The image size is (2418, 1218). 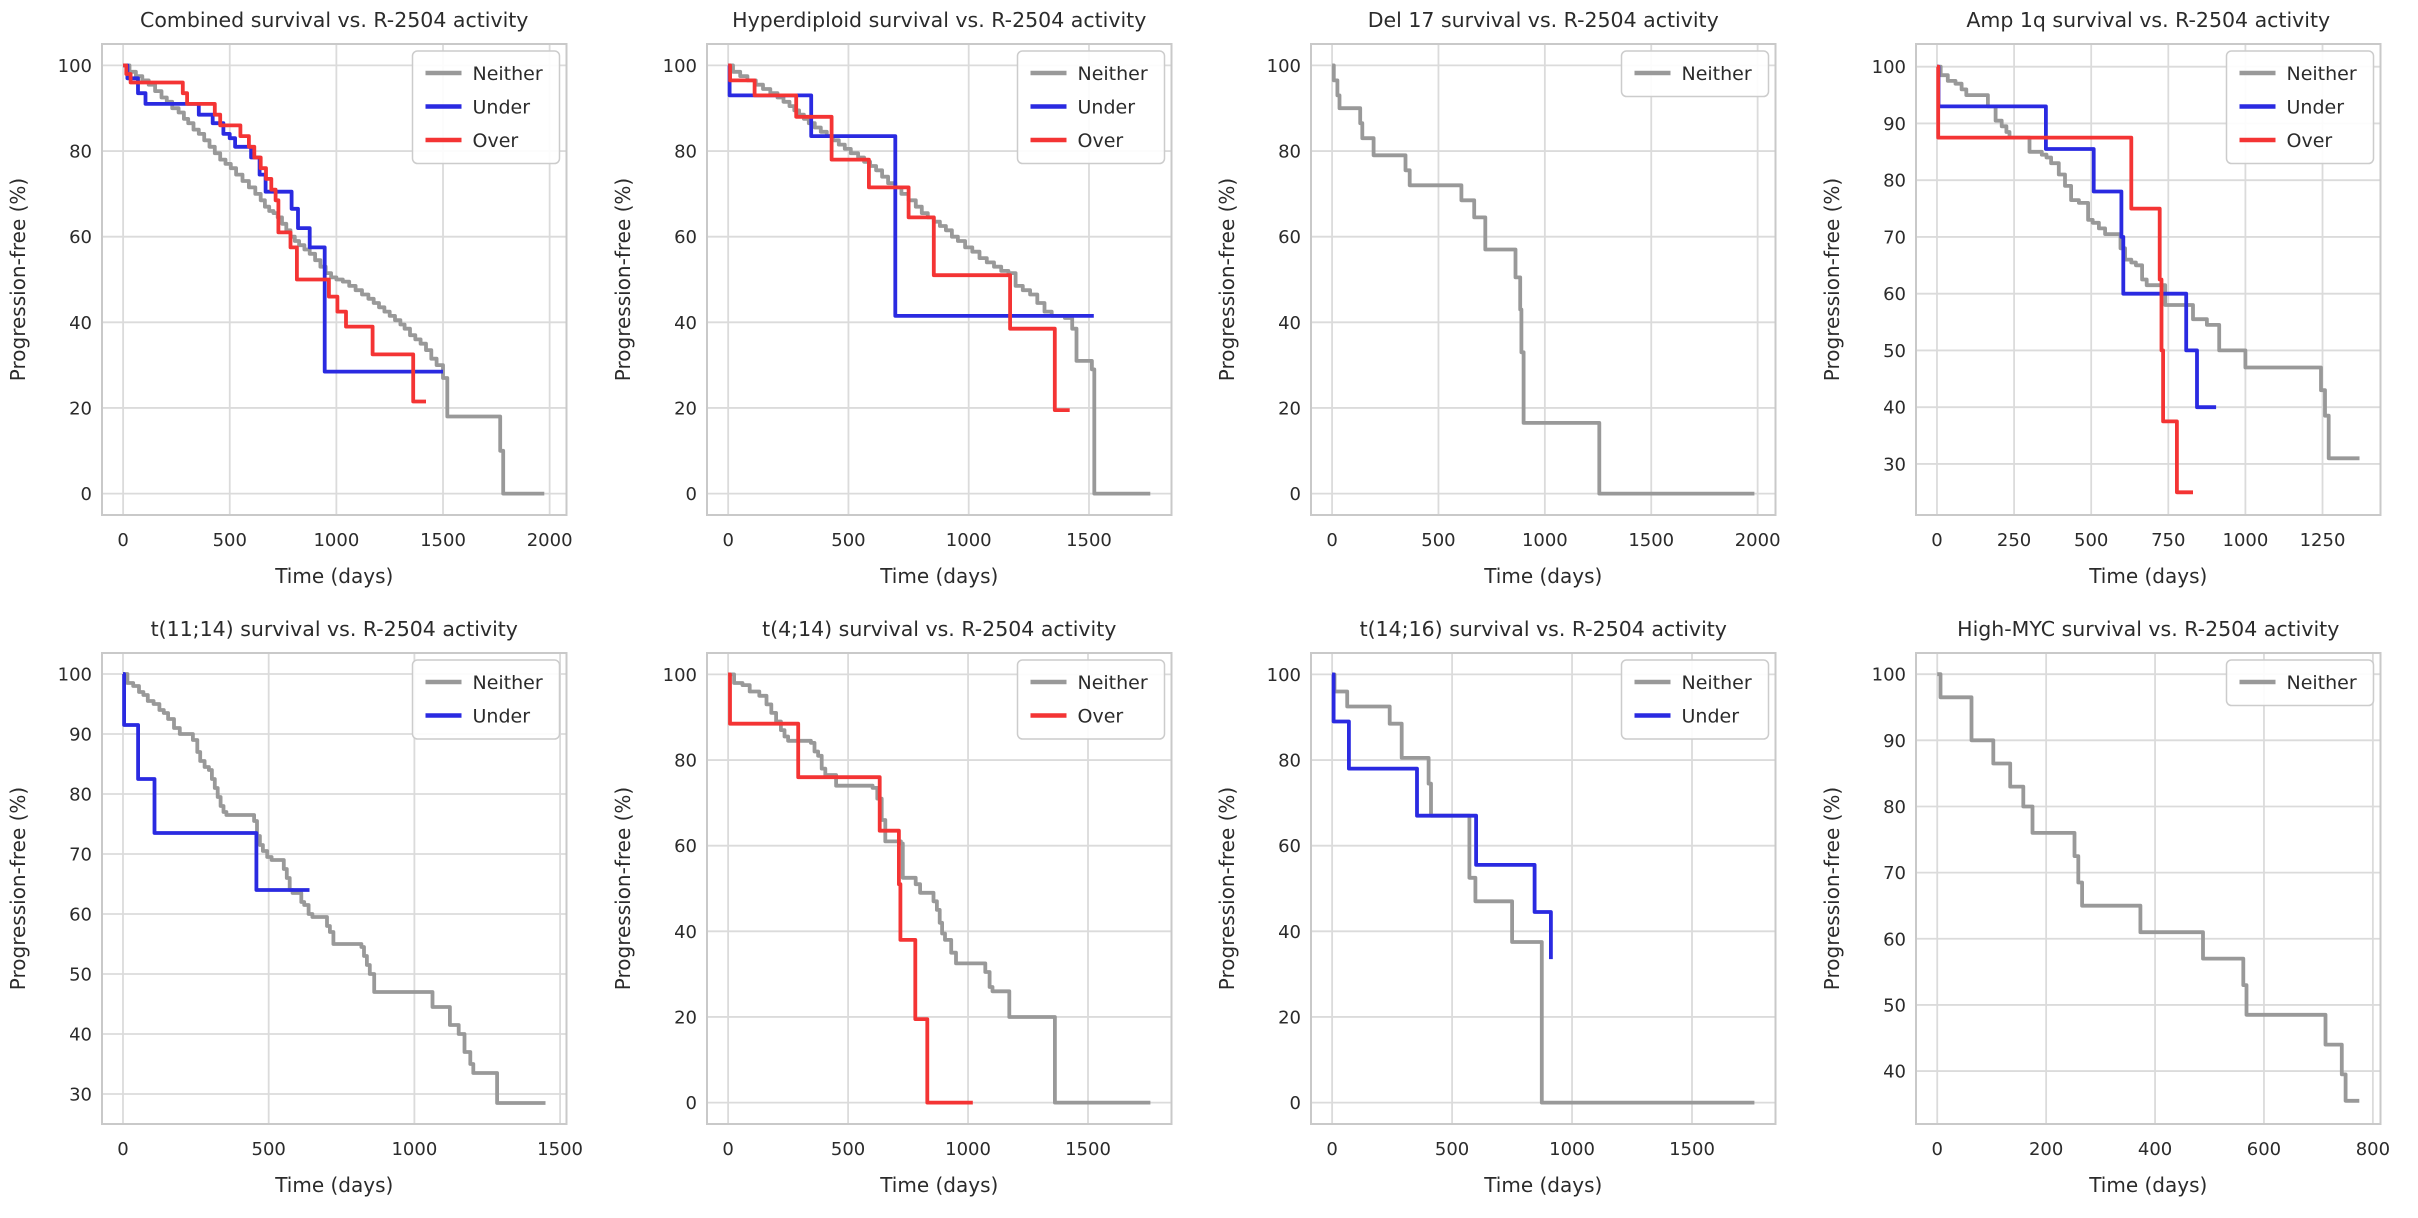 I want to click on x-tick-label: 200, so click(x=2045, y=1149).